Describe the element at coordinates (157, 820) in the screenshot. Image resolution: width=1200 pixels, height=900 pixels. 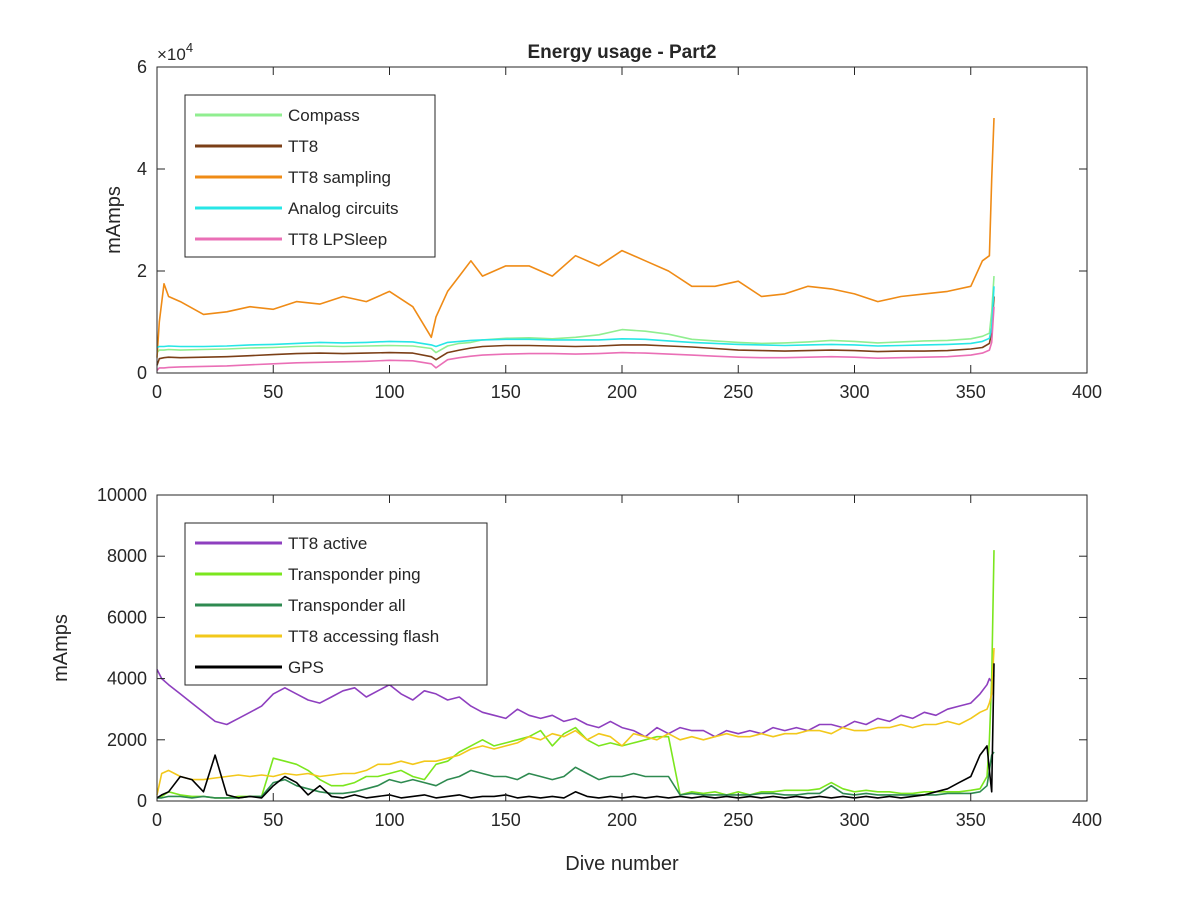
I see `bottom-x-tick-label: 0` at that location.